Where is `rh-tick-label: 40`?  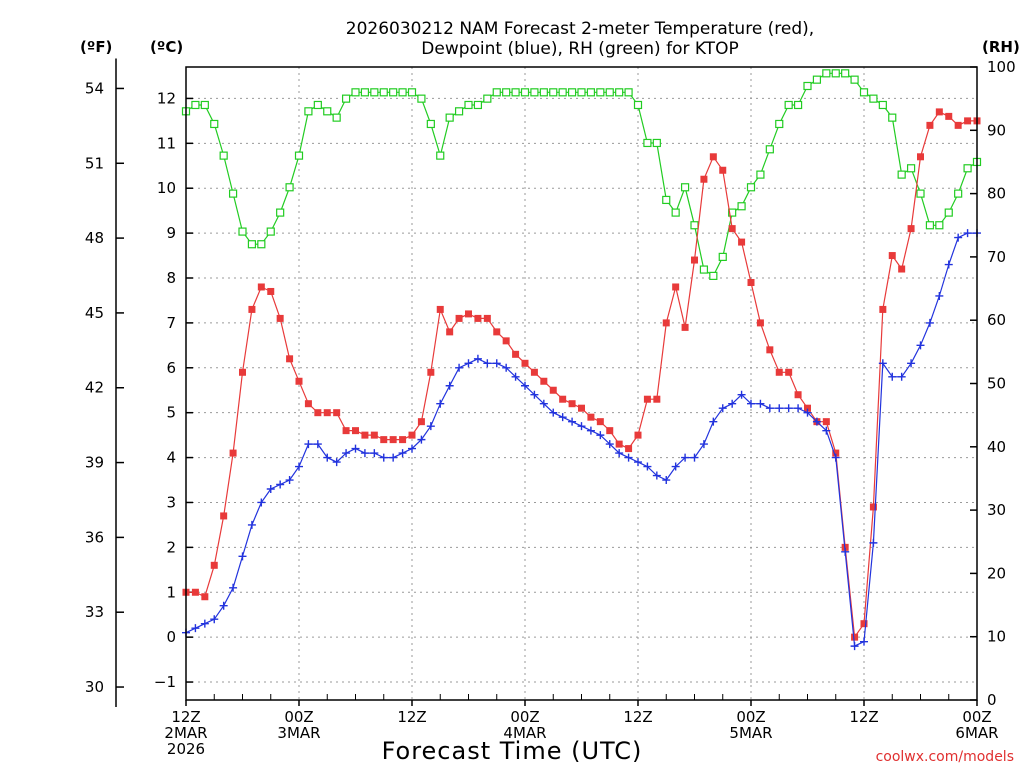
rh-tick-label: 40 is located at coordinates (996, 447).